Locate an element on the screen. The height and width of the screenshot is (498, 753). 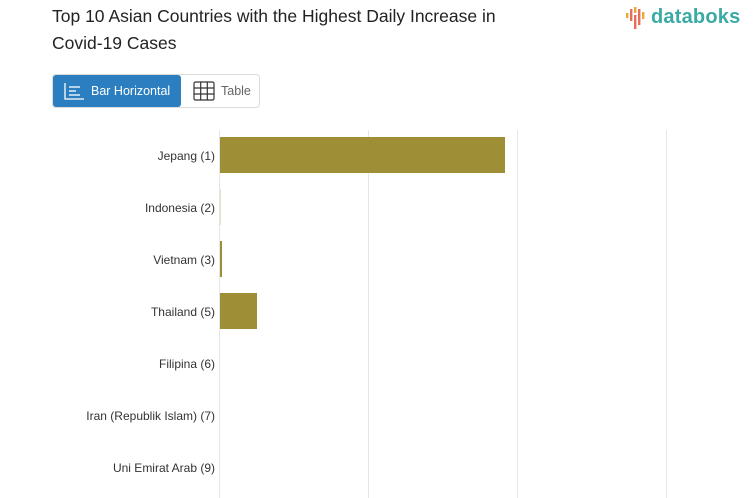
category-label: Uni Emirat Arab (9) is located at coordinates (163, 468).